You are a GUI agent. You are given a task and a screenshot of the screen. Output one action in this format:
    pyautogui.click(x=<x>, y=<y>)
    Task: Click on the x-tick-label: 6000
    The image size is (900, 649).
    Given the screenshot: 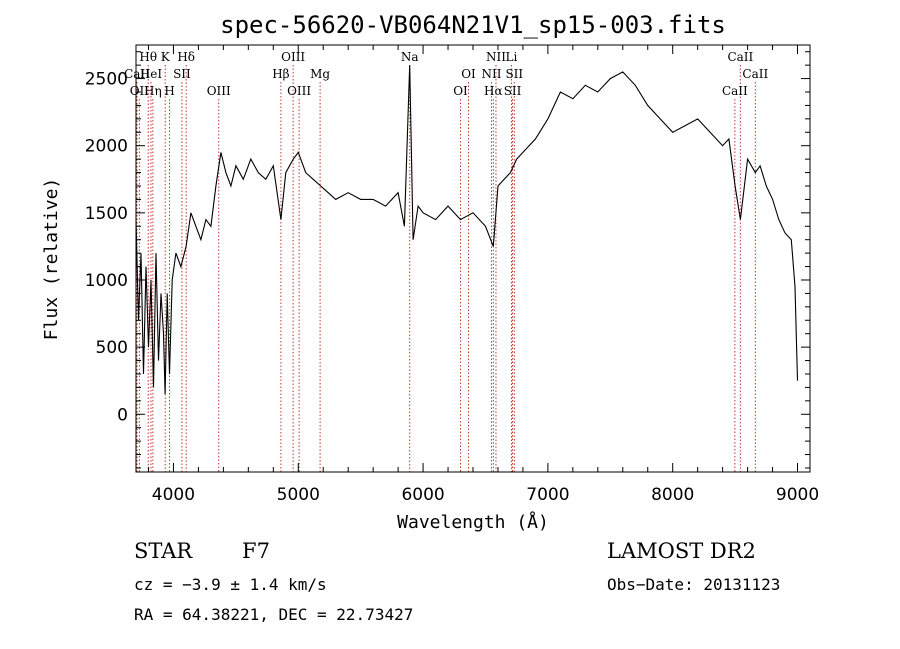 What is the action you would take?
    pyautogui.click(x=422, y=495)
    